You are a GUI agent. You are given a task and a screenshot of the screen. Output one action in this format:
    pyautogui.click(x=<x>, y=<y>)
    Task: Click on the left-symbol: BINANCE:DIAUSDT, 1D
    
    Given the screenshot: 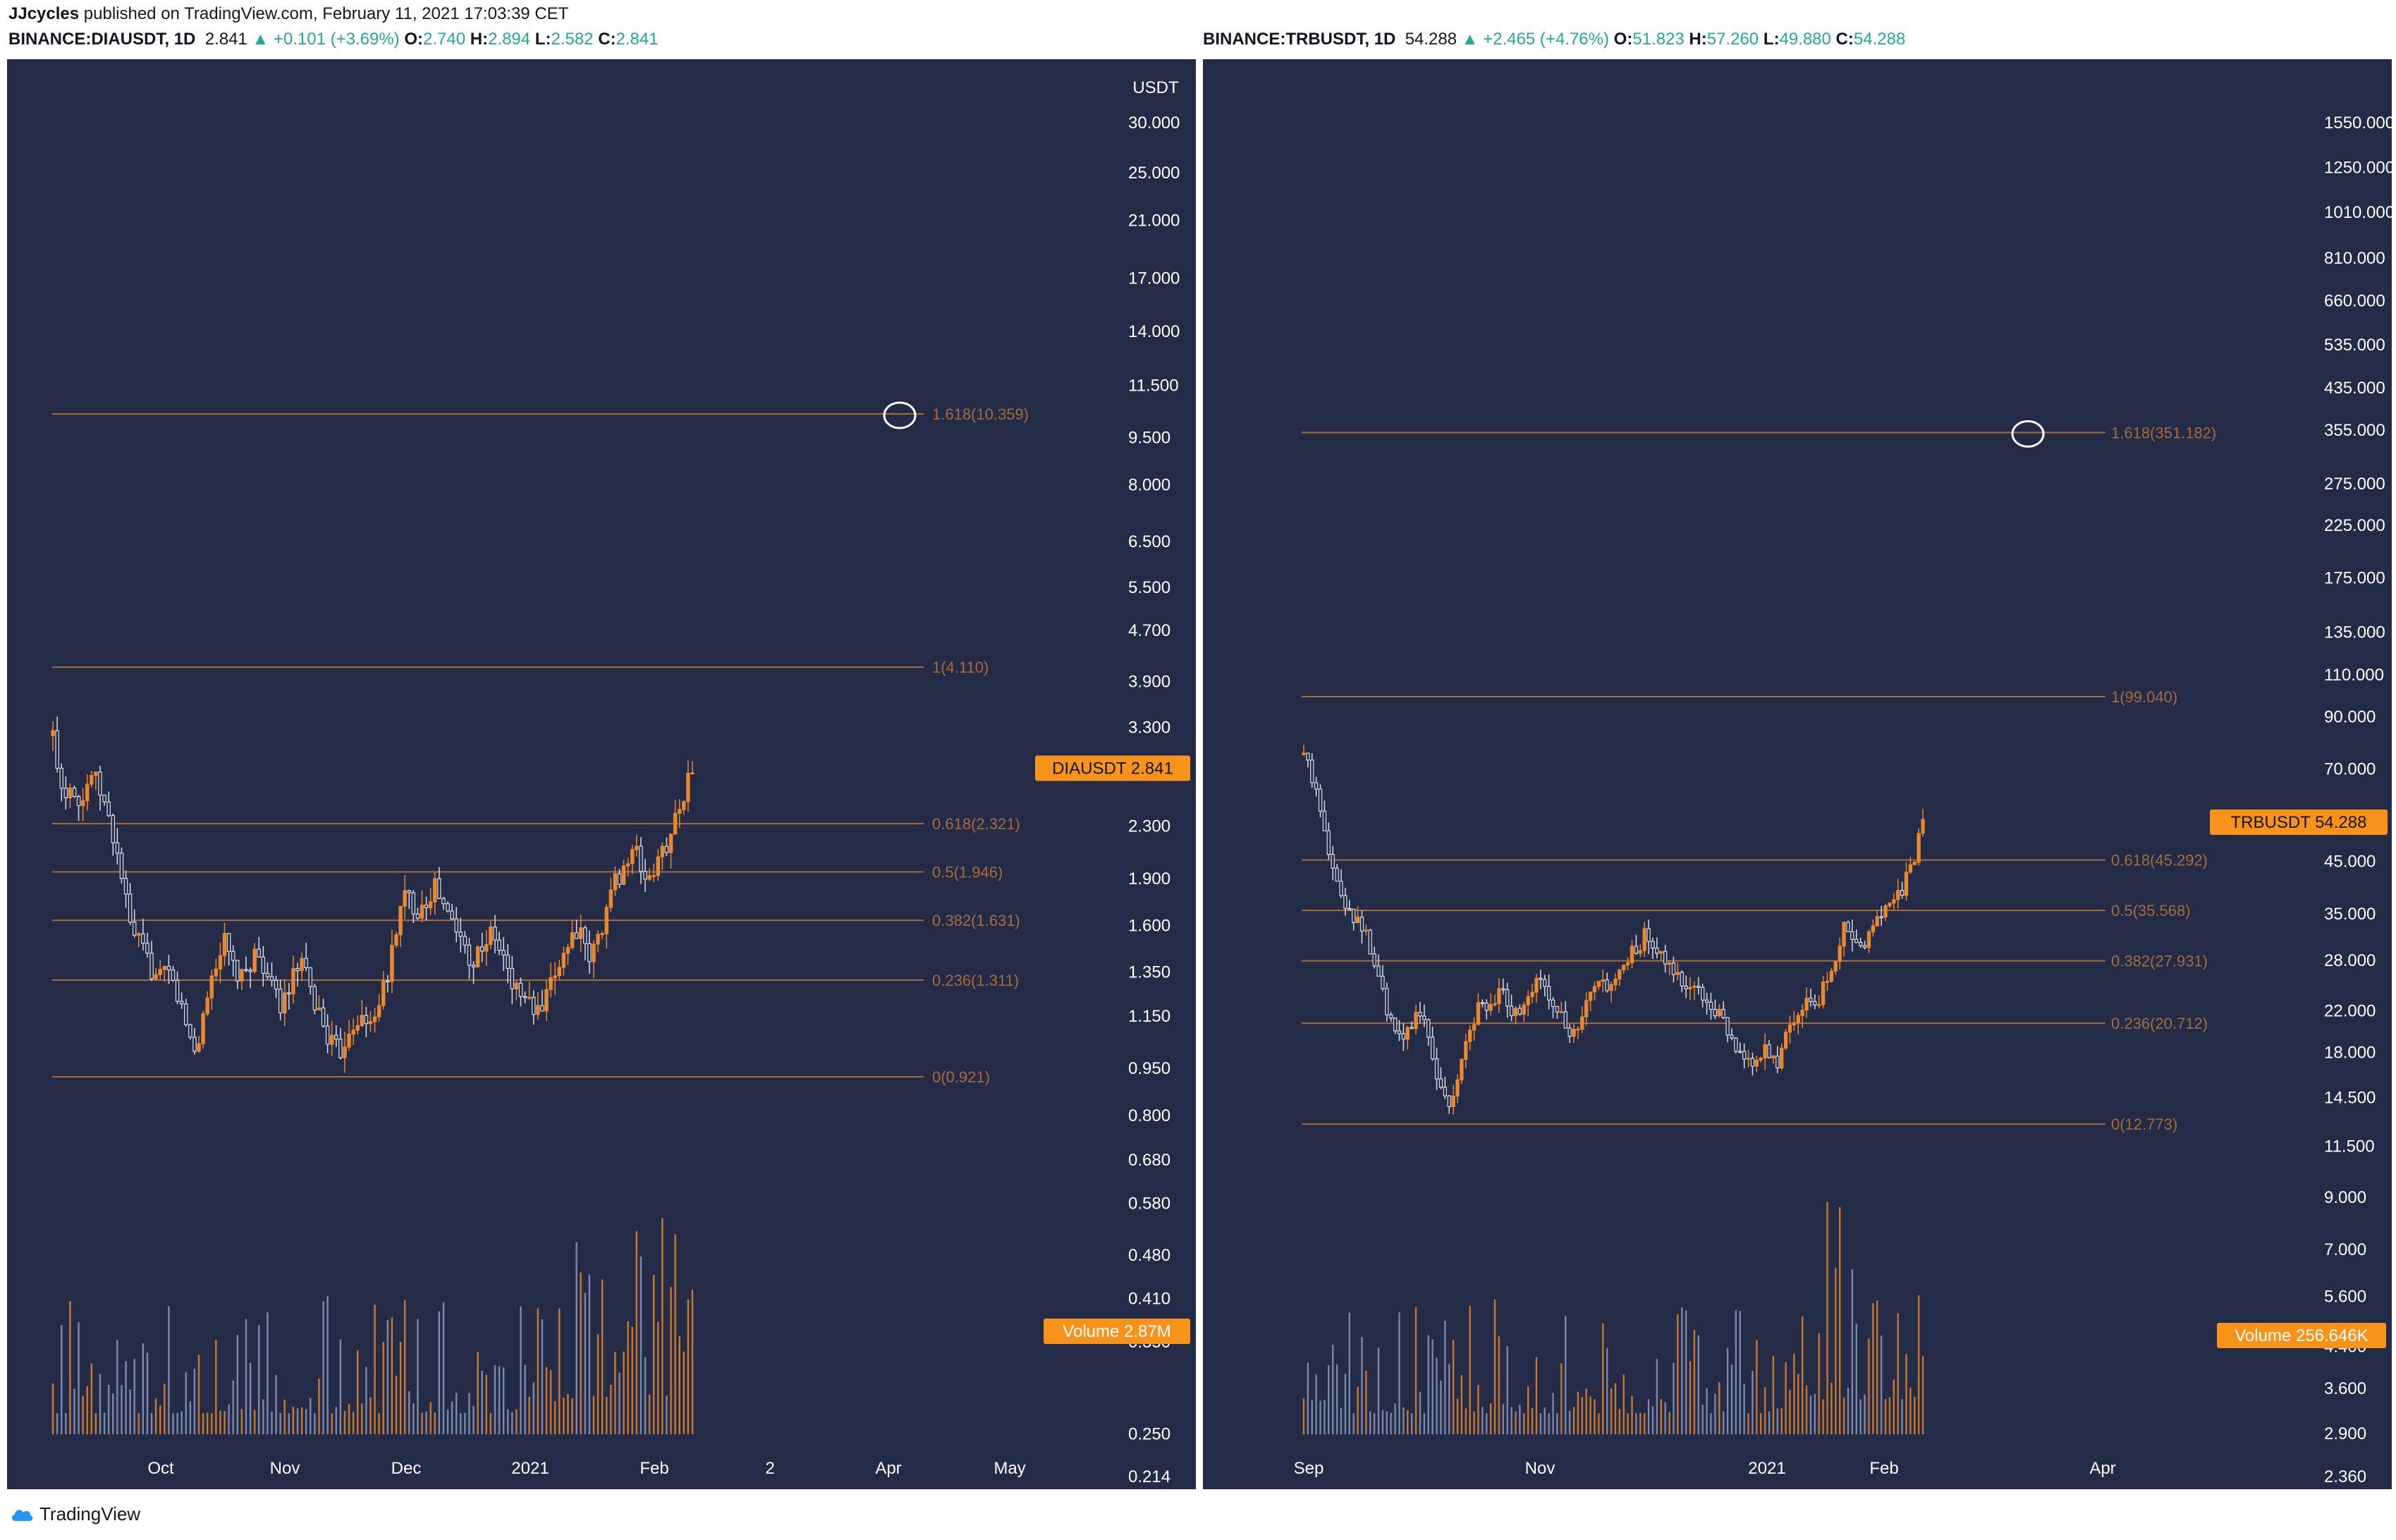 What is the action you would take?
    pyautogui.click(x=102, y=39)
    